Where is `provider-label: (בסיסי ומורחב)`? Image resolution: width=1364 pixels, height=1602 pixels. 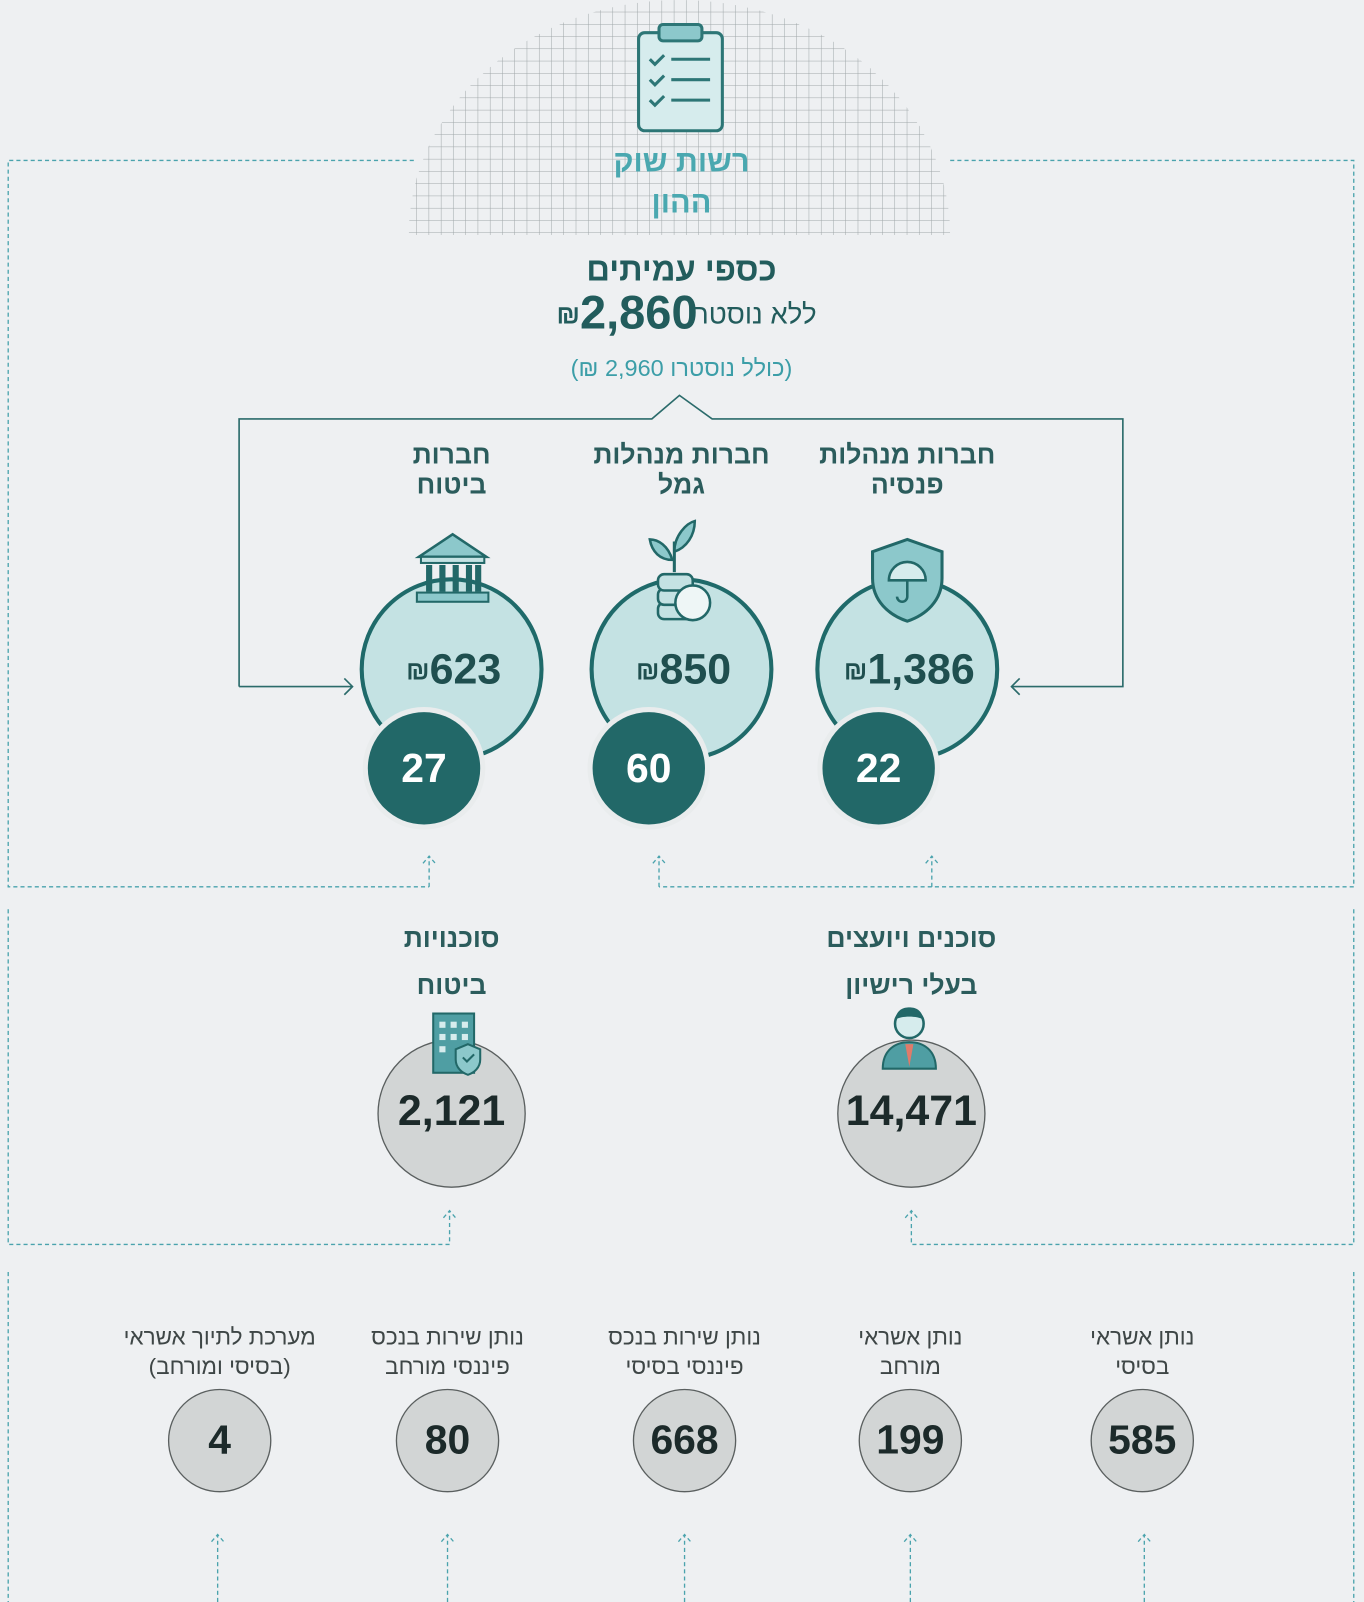 provider-label: (בסיסי ומורחב) is located at coordinates (220, 1366).